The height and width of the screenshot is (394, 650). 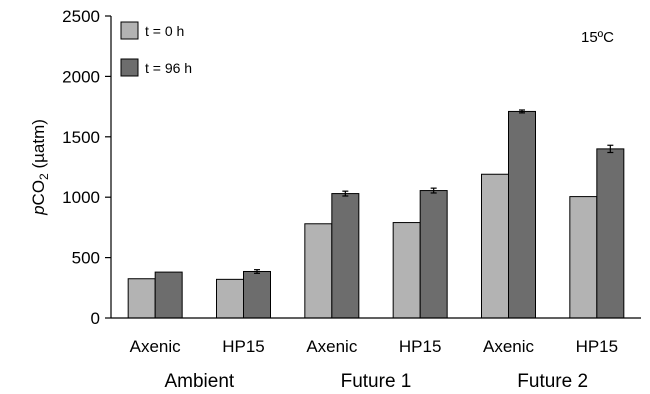 What do you see at coordinates (81, 197) in the screenshot?
I see `y-tick-label: 1000` at bounding box center [81, 197].